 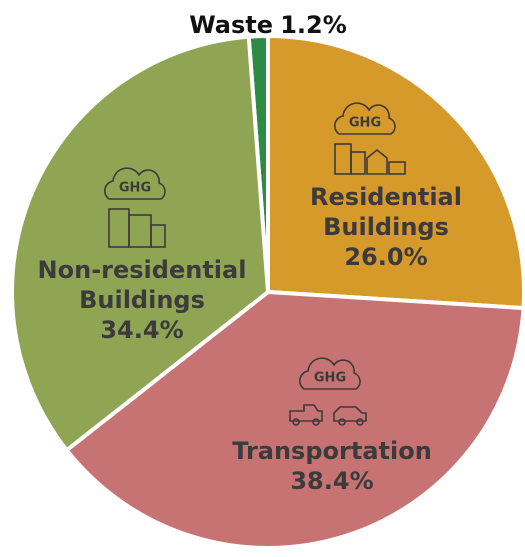 I want to click on value-label: 26.0%, so click(x=386, y=257).